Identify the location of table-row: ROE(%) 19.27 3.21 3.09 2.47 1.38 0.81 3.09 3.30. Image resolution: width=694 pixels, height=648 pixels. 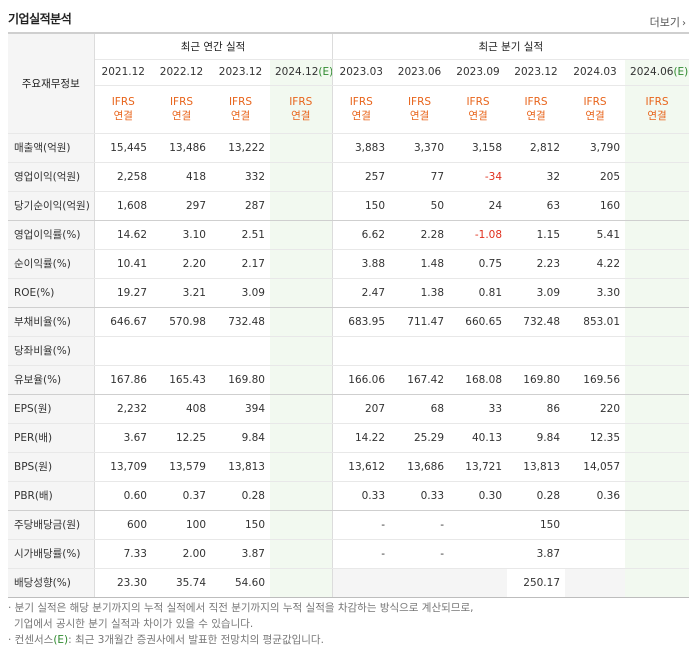
(349, 293).